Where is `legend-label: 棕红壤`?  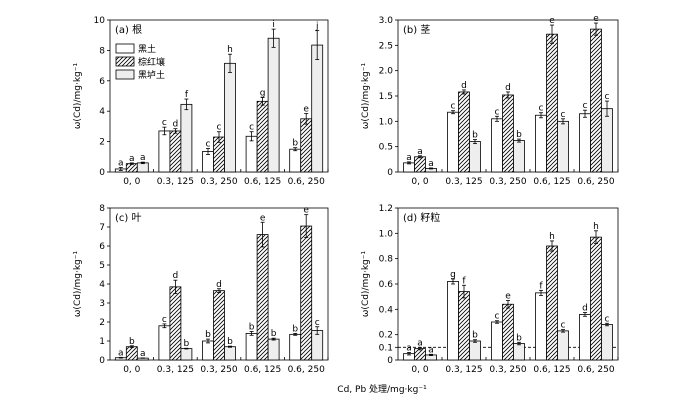 legend-label: 棕红壤 is located at coordinates (151, 62).